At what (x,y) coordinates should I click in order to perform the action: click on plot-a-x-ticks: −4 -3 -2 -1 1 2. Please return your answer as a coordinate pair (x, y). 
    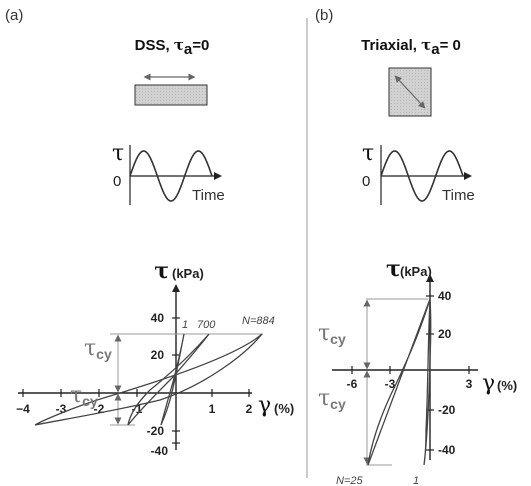
    Looking at the image, I should click on (134, 402).